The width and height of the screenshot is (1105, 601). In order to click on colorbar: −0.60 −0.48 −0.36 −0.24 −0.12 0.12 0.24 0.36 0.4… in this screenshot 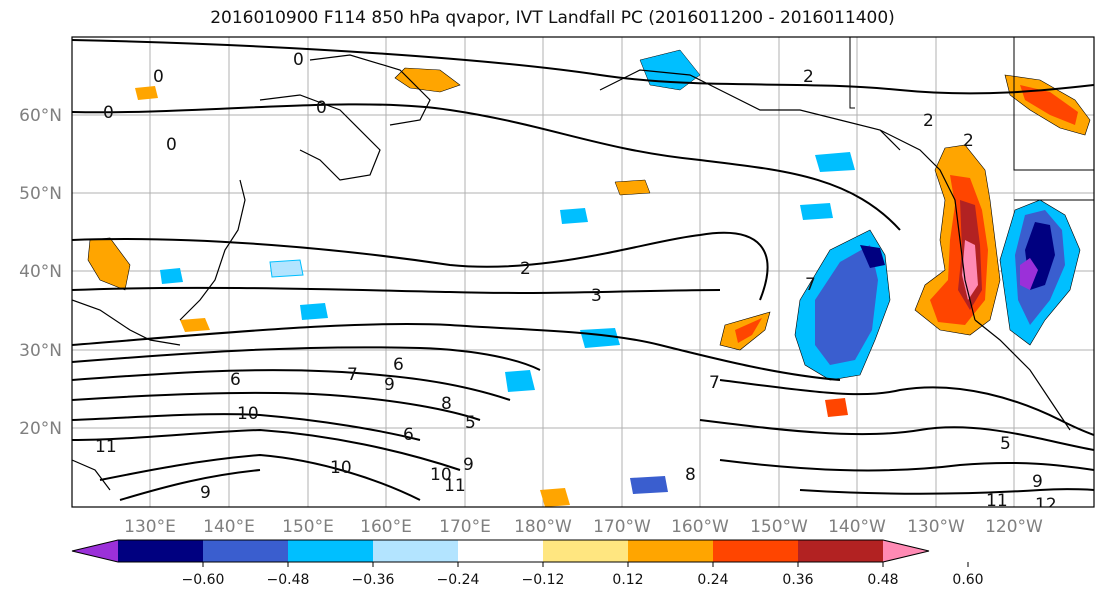, I will do `click(527, 563)`.